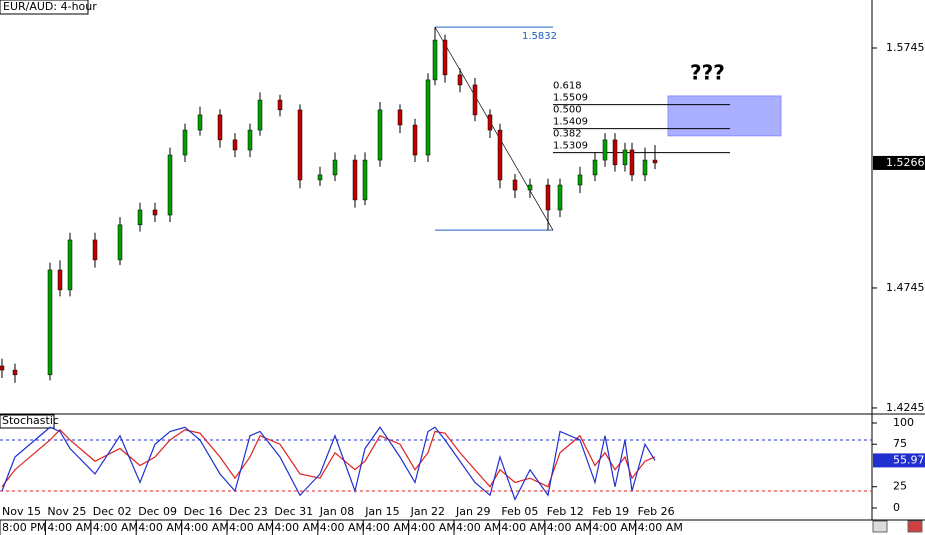 This screenshot has height=535, width=925. What do you see at coordinates (724, 116) in the screenshot?
I see `target-zone` at bounding box center [724, 116].